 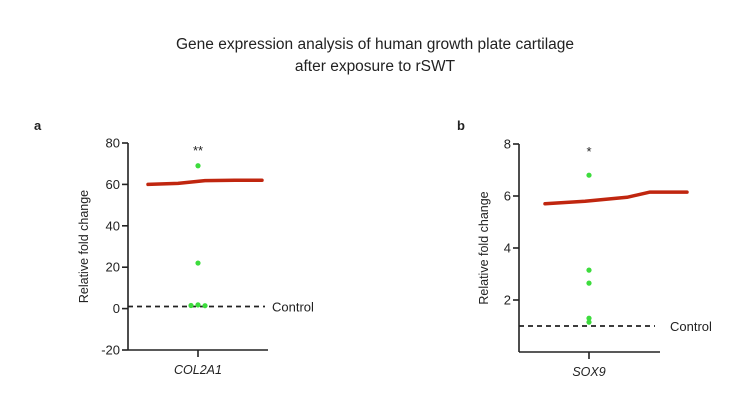 What do you see at coordinates (588, 372) in the screenshot?
I see `x-tick-label: SOX9` at bounding box center [588, 372].